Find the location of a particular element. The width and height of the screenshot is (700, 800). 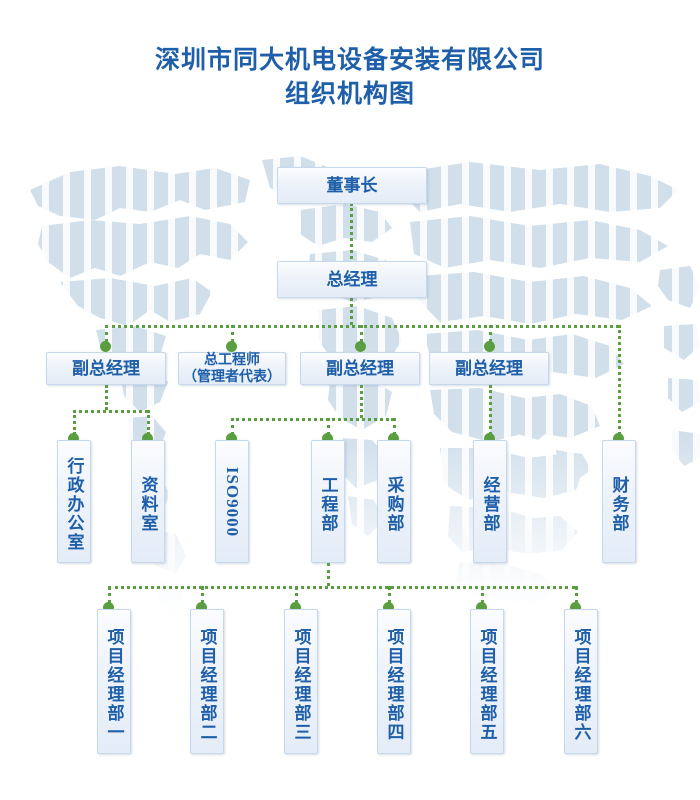

connector-bus-to-finance is located at coordinates (619, 380).